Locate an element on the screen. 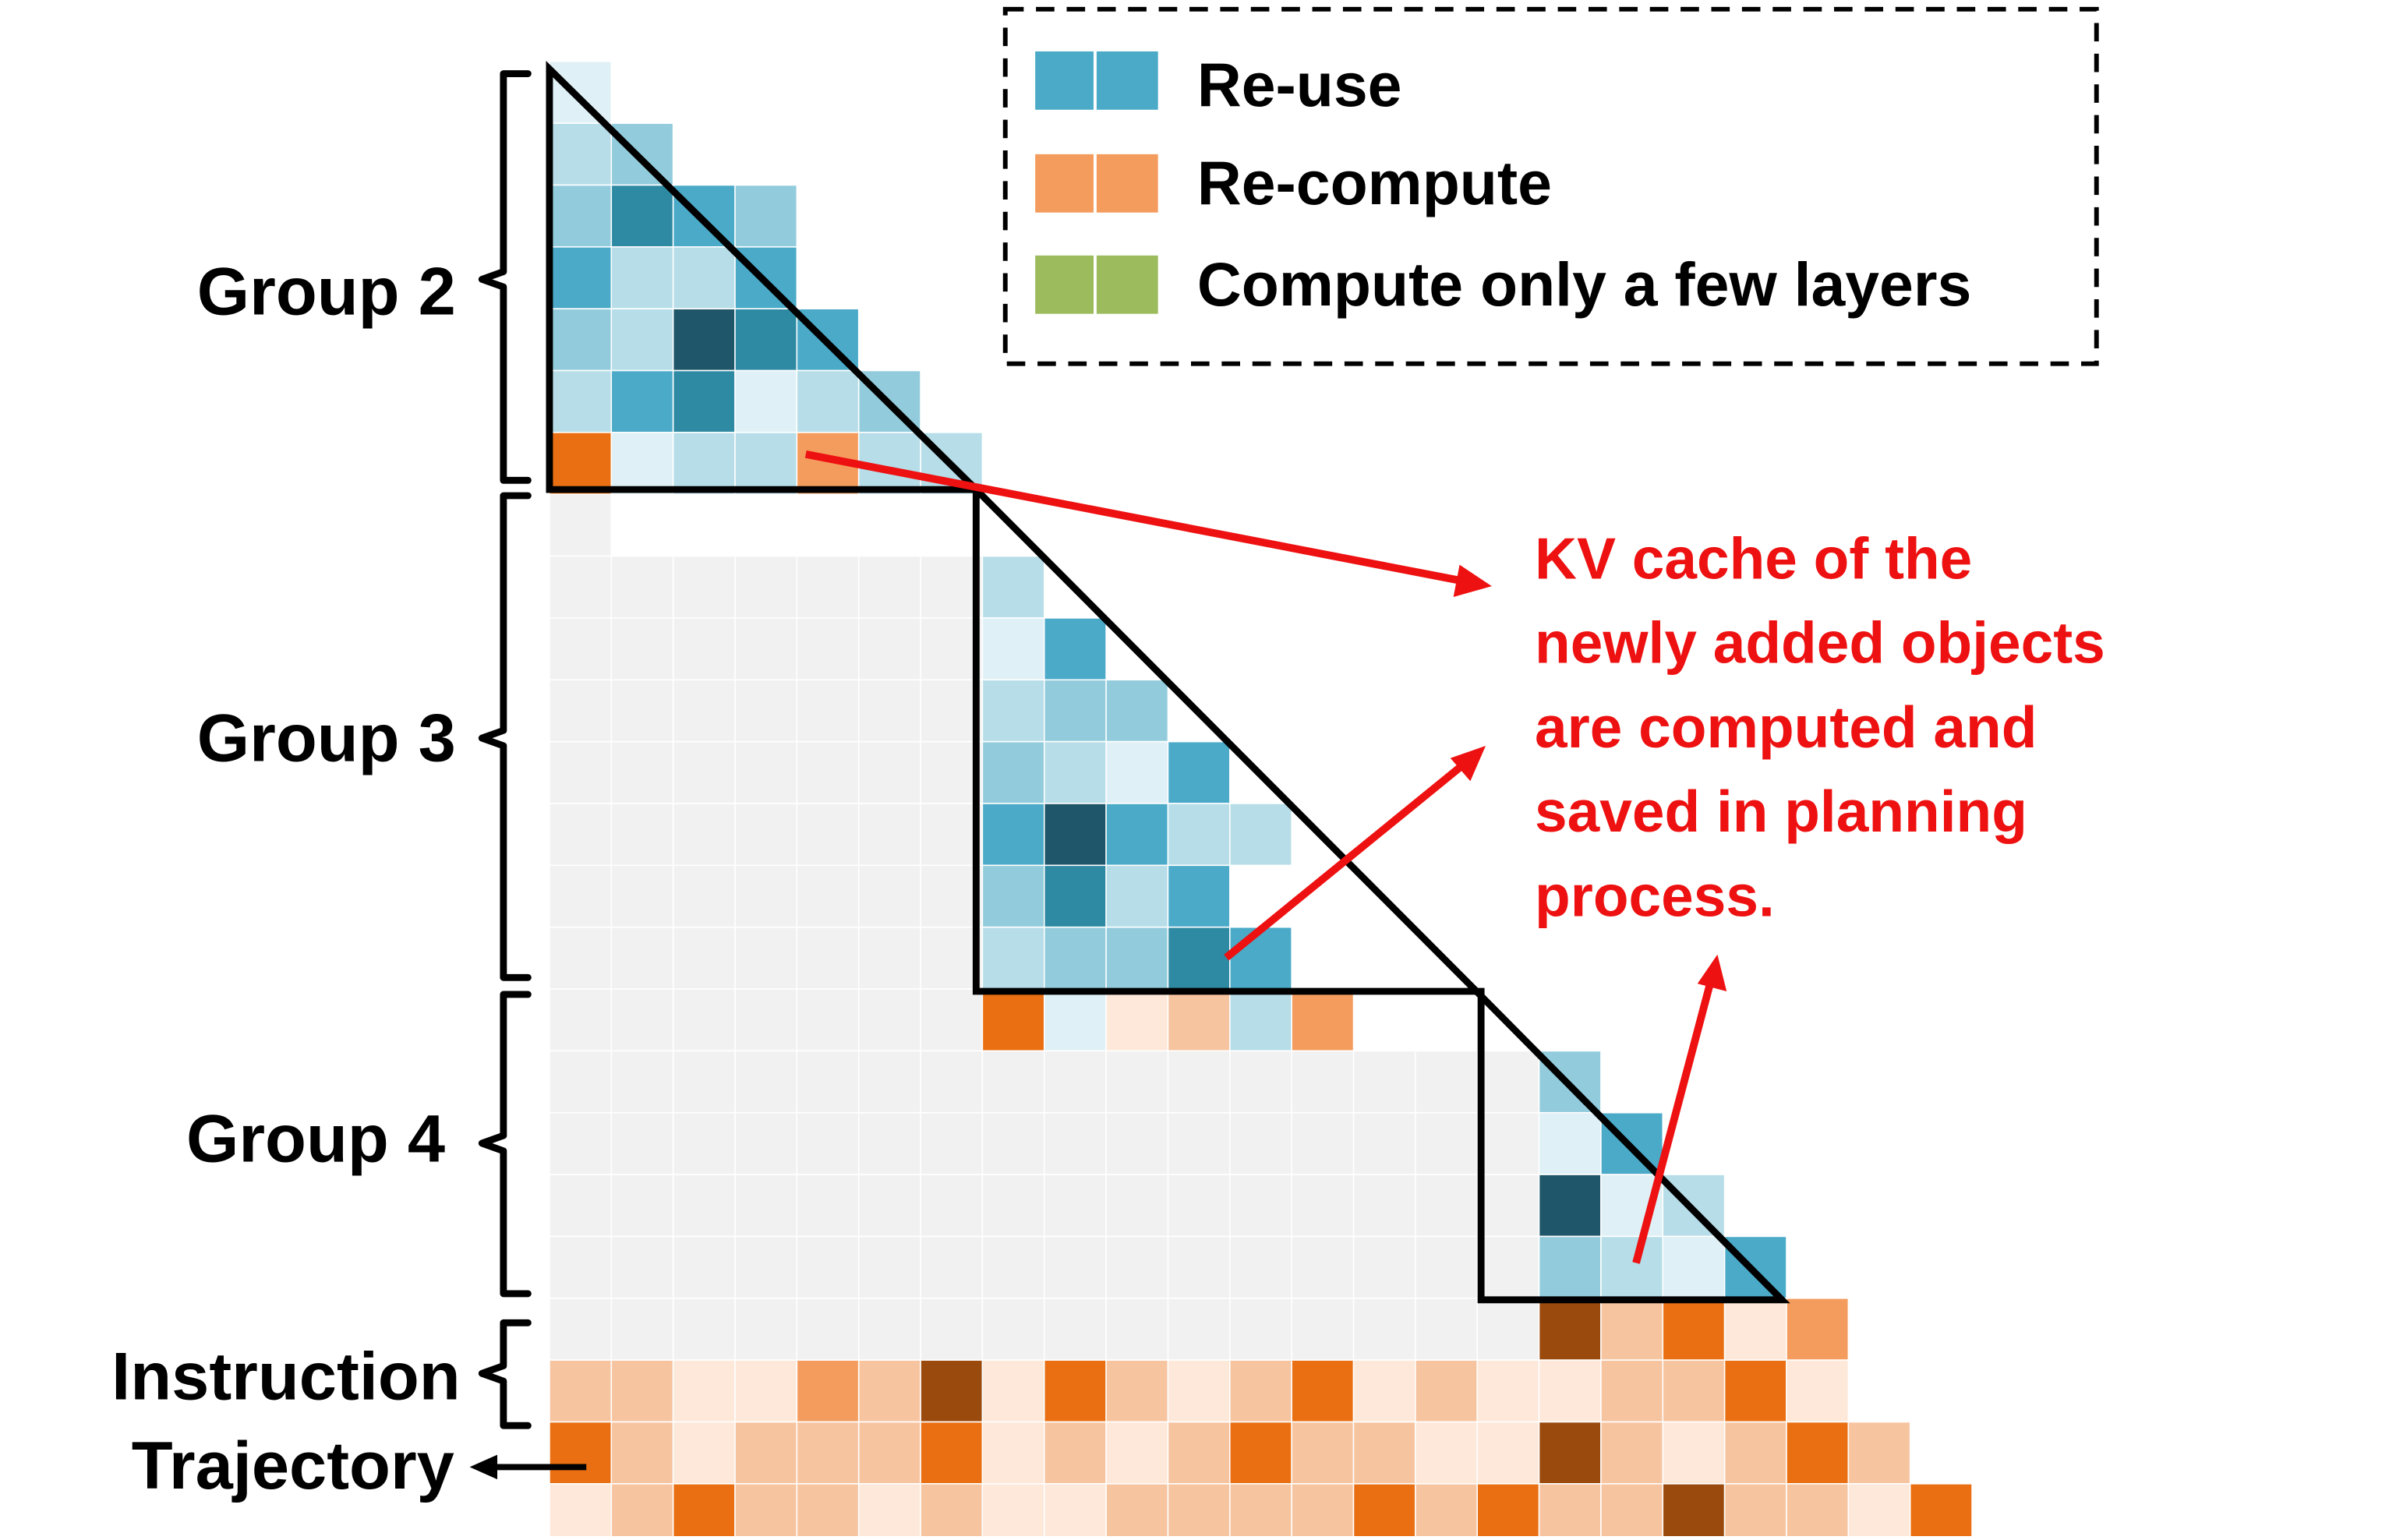  group-4-brace is located at coordinates (505, 1144).